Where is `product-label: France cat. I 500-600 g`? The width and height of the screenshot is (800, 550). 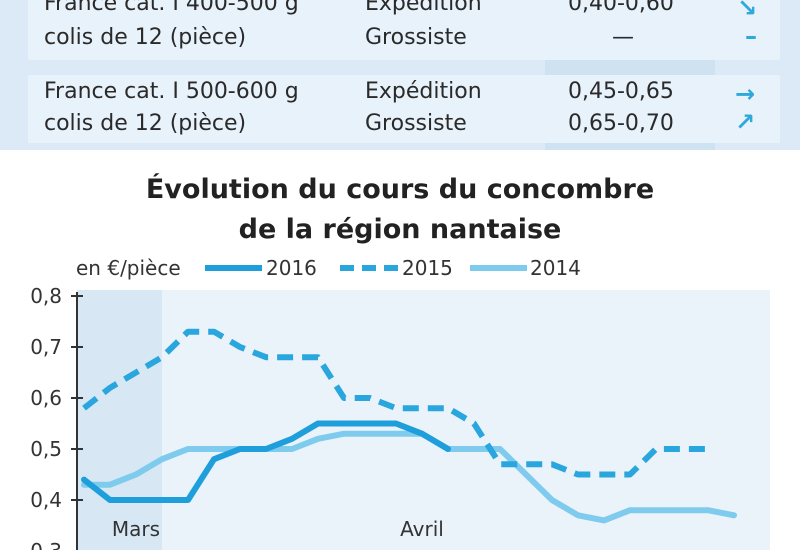 product-label: France cat. I 500-600 g is located at coordinates (171, 91).